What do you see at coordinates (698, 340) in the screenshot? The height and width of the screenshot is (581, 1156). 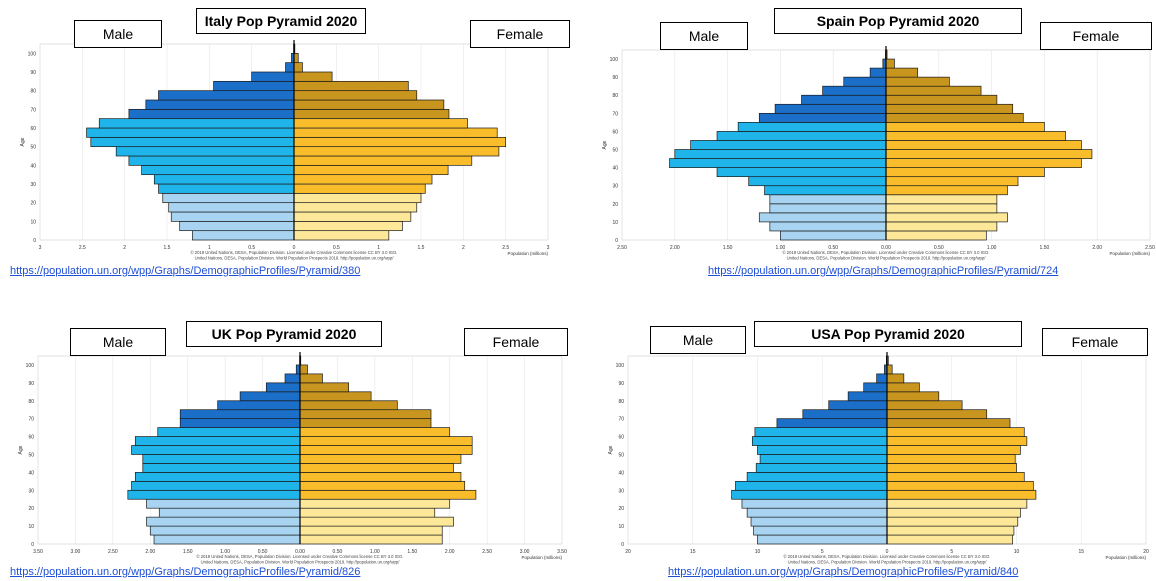 I see `male-label: Male` at bounding box center [698, 340].